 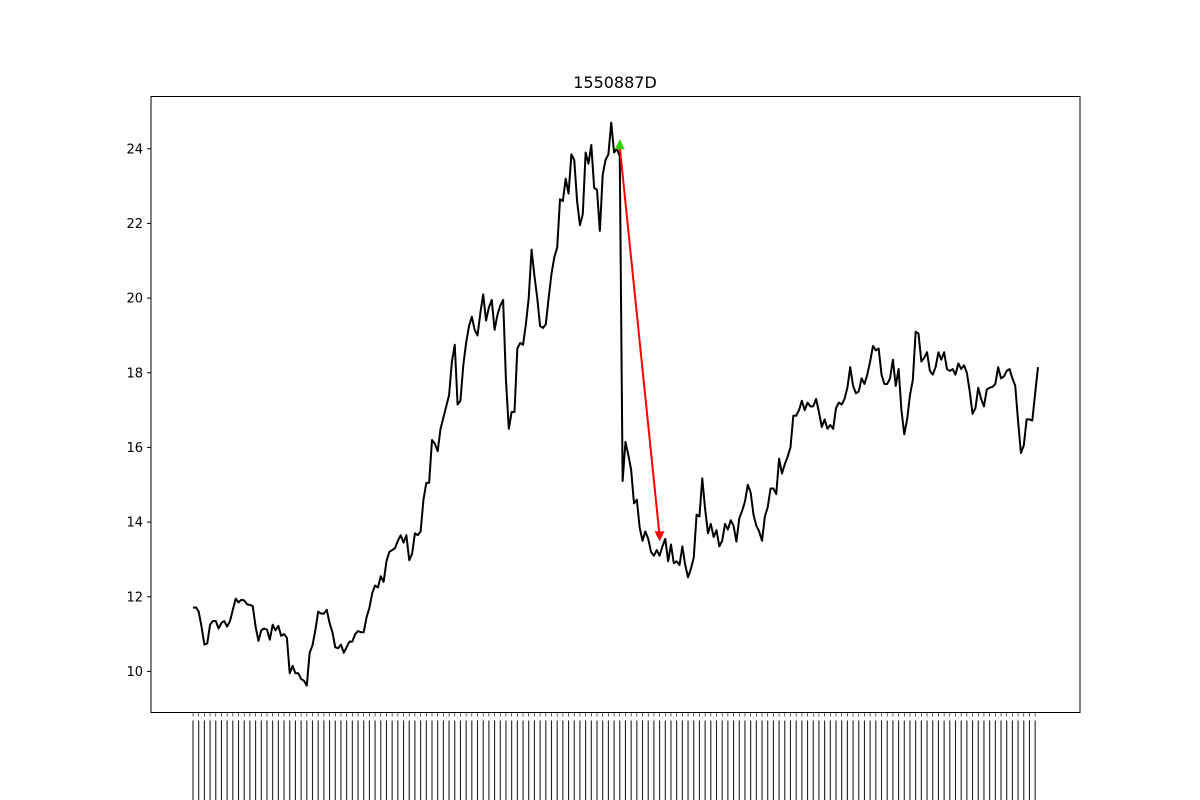 I want to click on annotation-layer, so click(x=639, y=340).